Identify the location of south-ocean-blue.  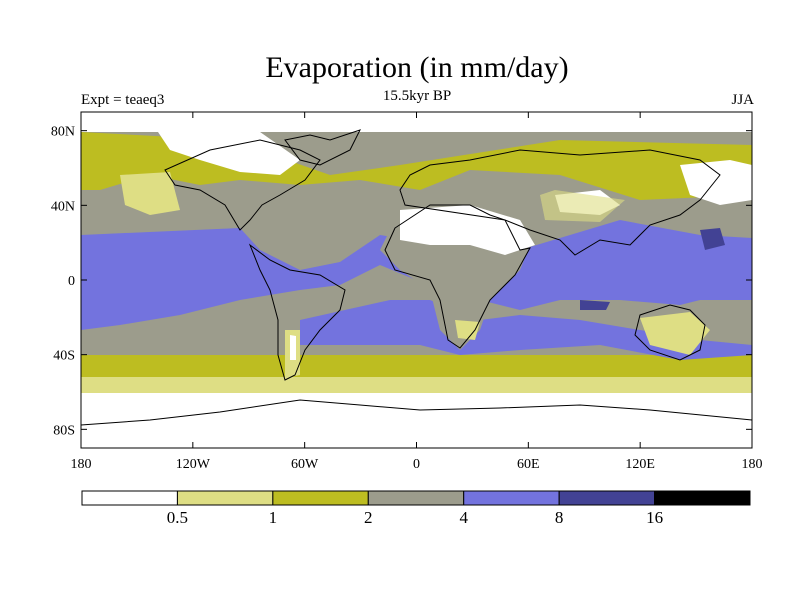
(526, 330).